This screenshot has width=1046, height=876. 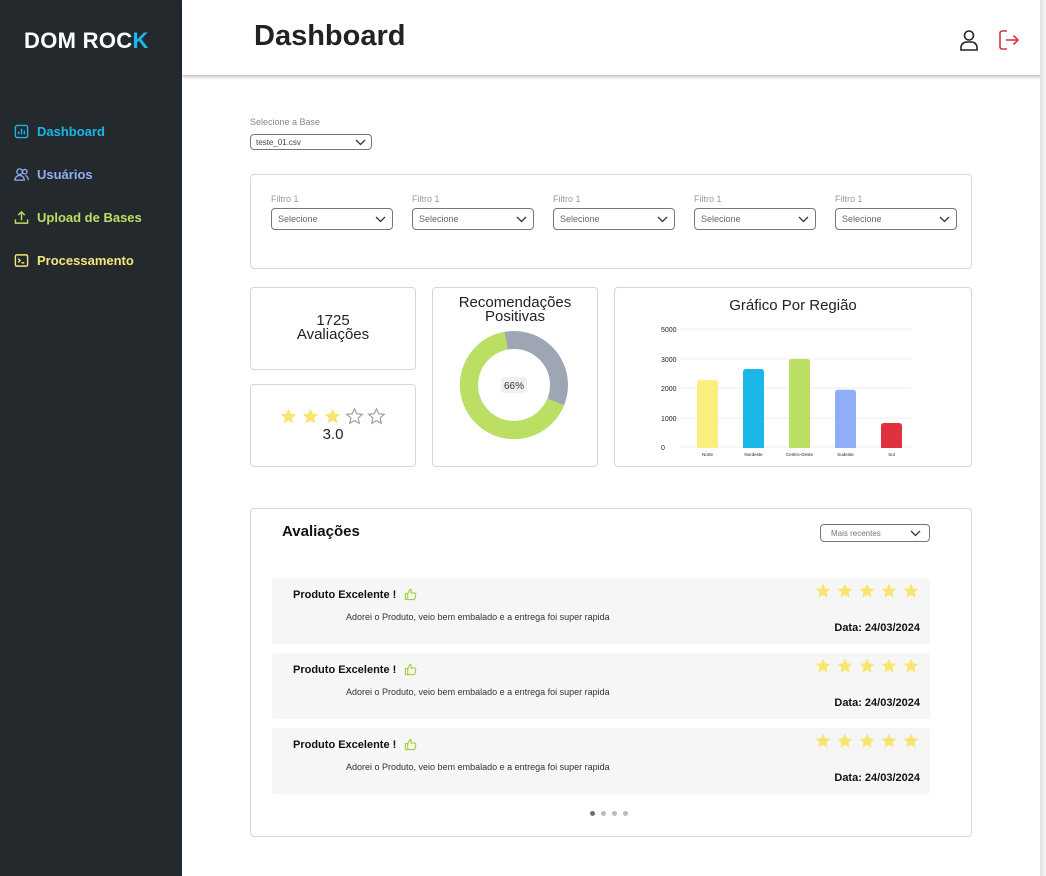 I want to click on sidebar-item-upload: Upload de Bases, so click(x=78, y=217).